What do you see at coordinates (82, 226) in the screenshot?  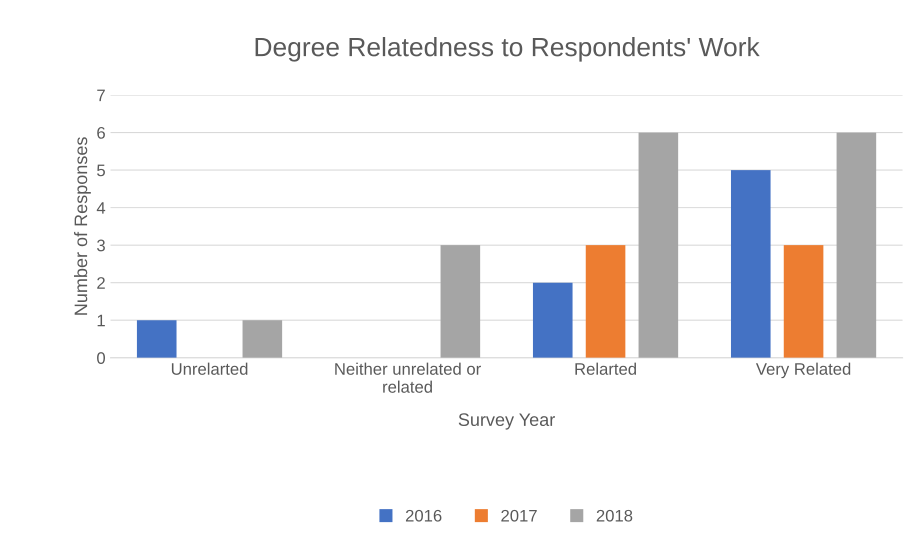 I see `y-axis-title: Number of Responses` at bounding box center [82, 226].